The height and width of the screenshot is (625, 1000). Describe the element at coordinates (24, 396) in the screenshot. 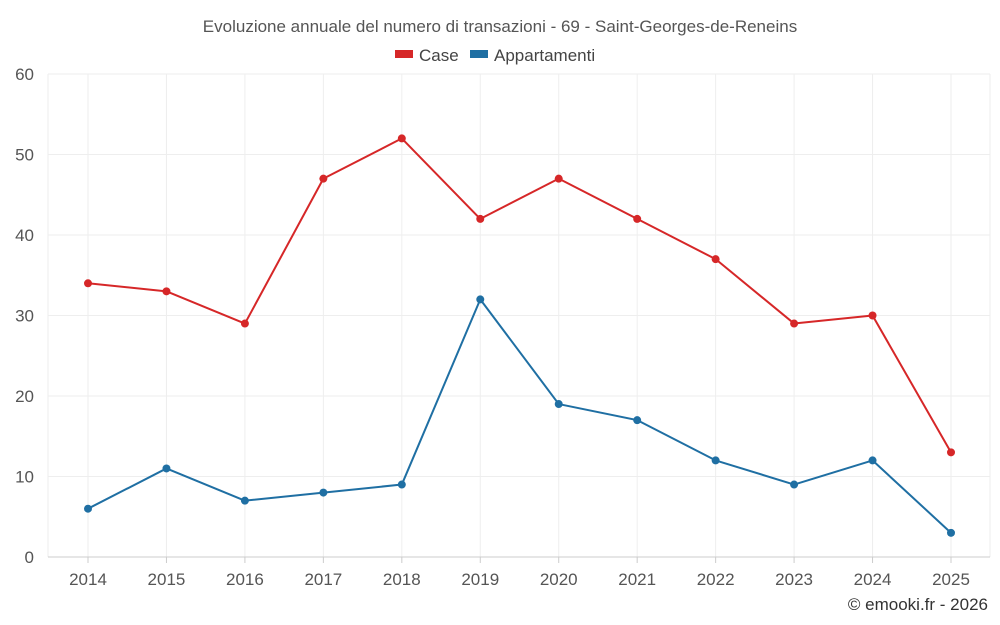

I see `y-tick-label: 20` at that location.